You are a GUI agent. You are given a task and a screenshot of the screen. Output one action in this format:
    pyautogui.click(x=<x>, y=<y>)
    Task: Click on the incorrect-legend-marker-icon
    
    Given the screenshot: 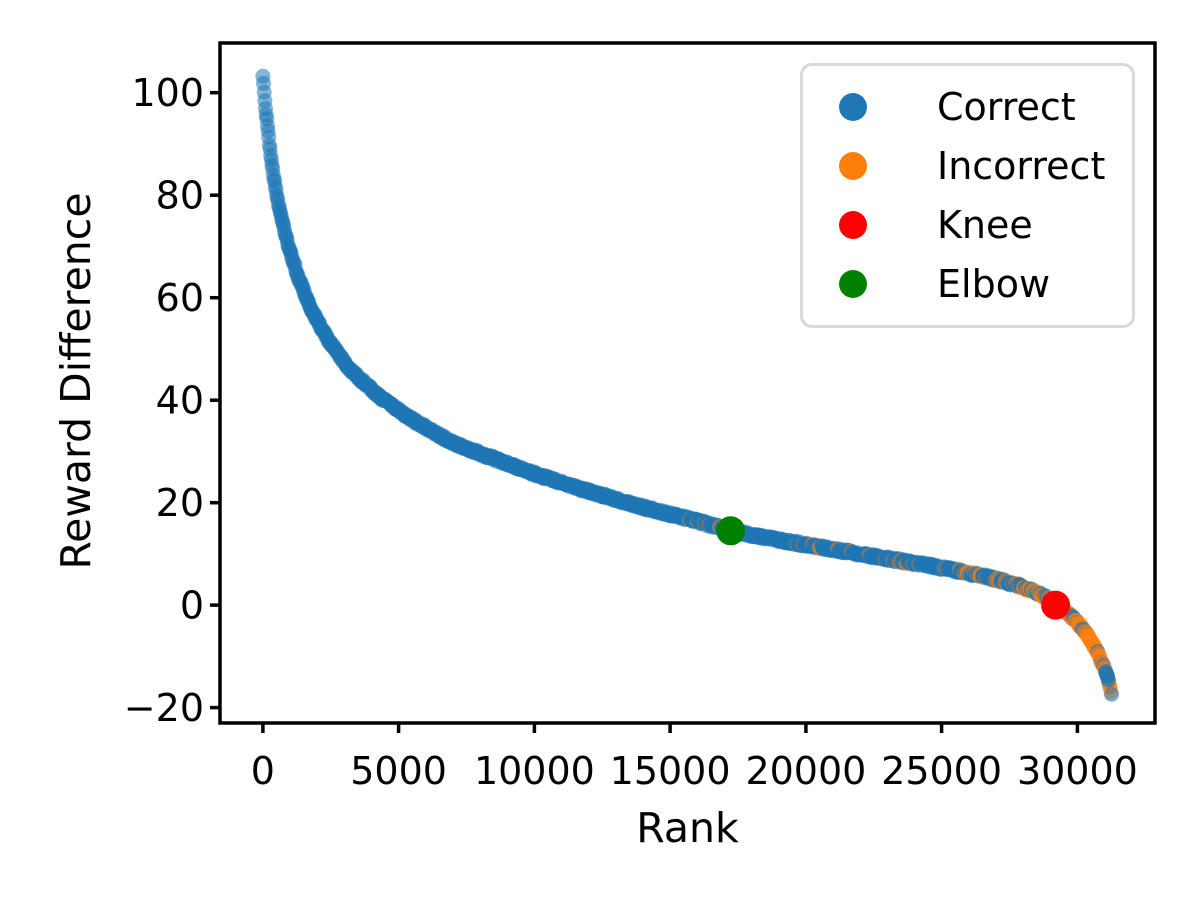 What is the action you would take?
    pyautogui.click(x=853, y=166)
    